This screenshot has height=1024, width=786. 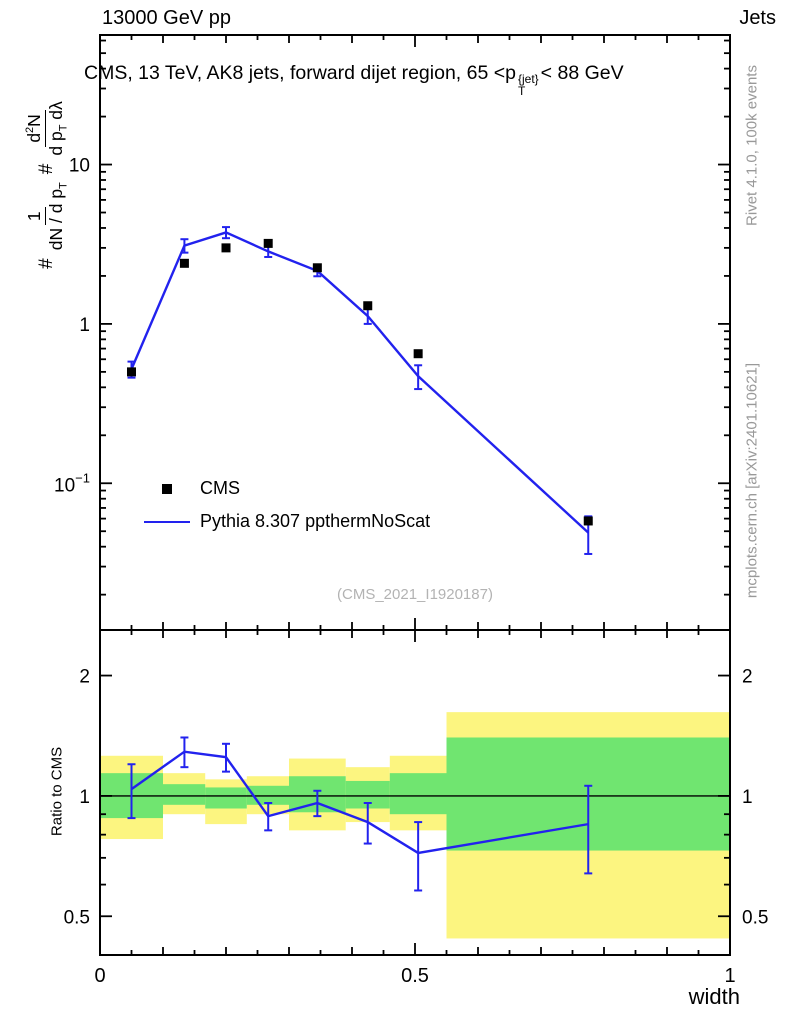 I want to click on pt-subscript: T, so click(x=521, y=91).